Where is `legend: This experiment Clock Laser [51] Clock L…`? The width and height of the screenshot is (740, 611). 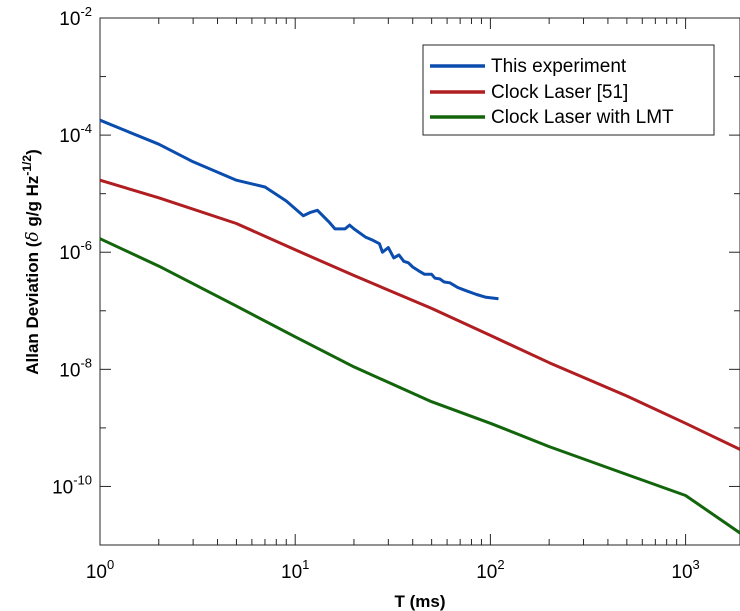
legend: This experiment Clock Laser [51] Clock L… is located at coordinates (568, 90).